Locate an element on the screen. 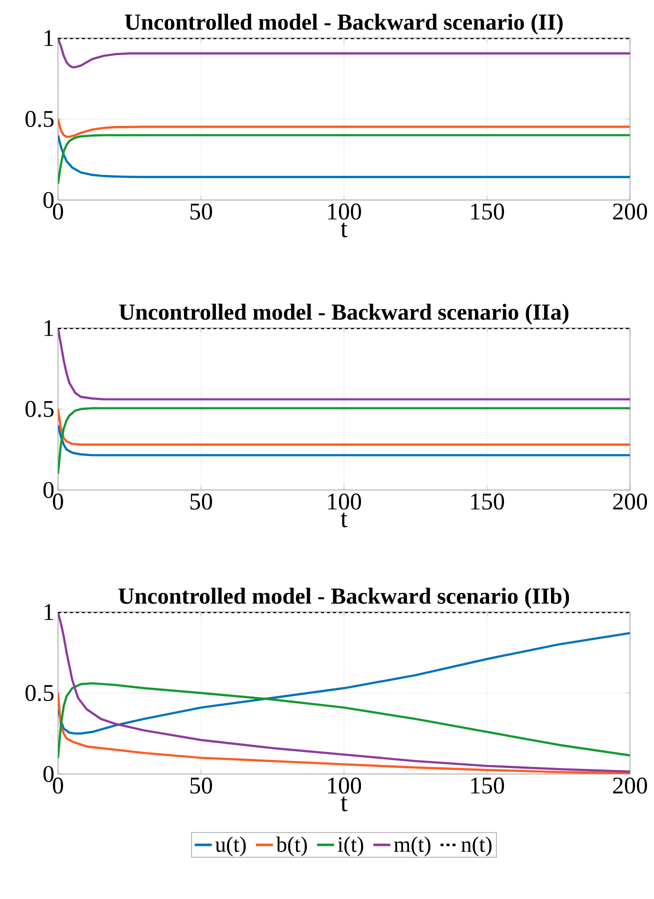 The image size is (654, 899). legend-label: n(t) is located at coordinates (476, 846).